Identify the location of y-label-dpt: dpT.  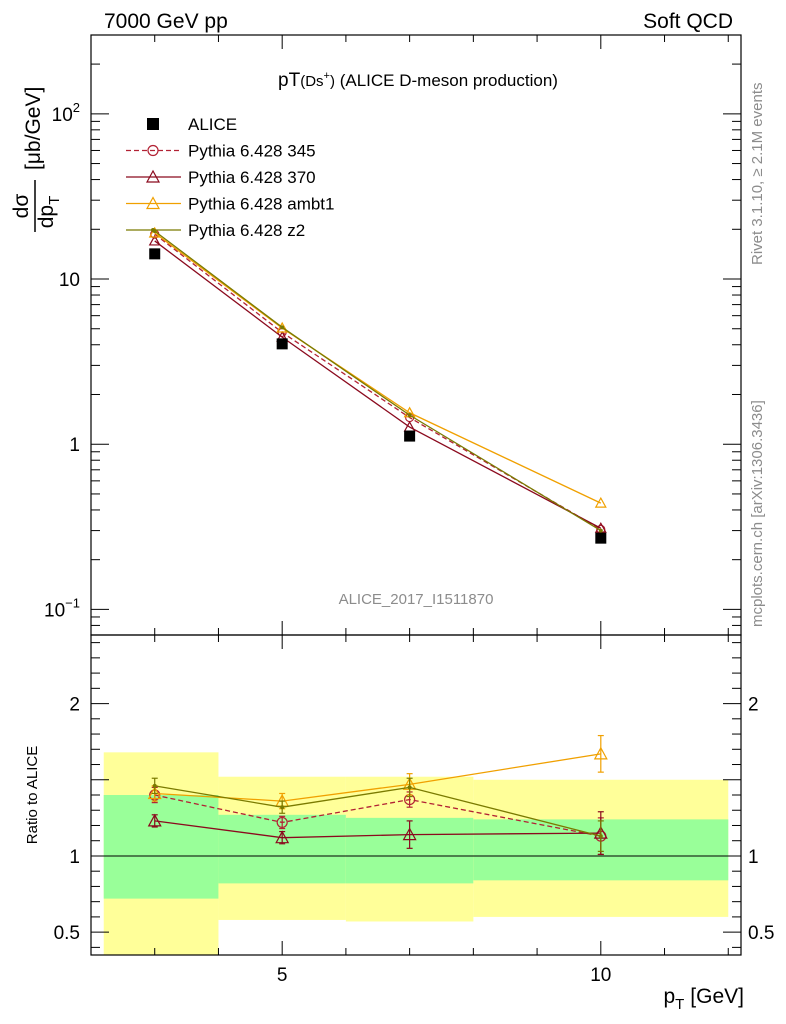
(49, 212).